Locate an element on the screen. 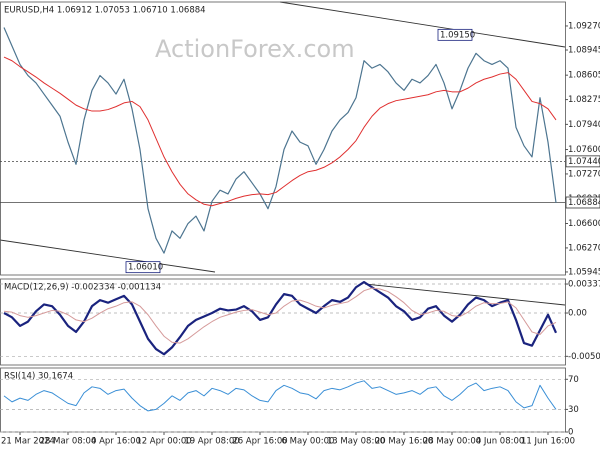 The width and height of the screenshot is (600, 450). level-label: 1.06884 is located at coordinates (584, 203).